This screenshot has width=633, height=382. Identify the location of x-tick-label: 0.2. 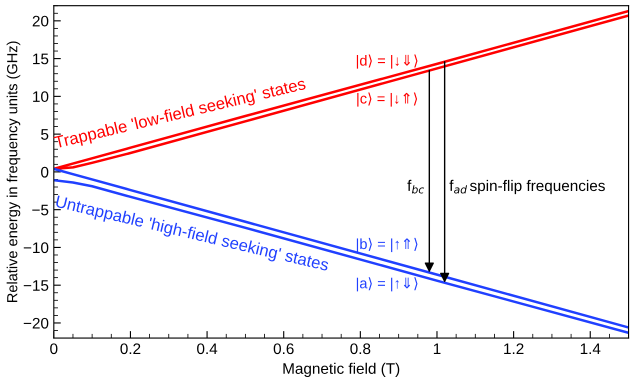
(130, 348).